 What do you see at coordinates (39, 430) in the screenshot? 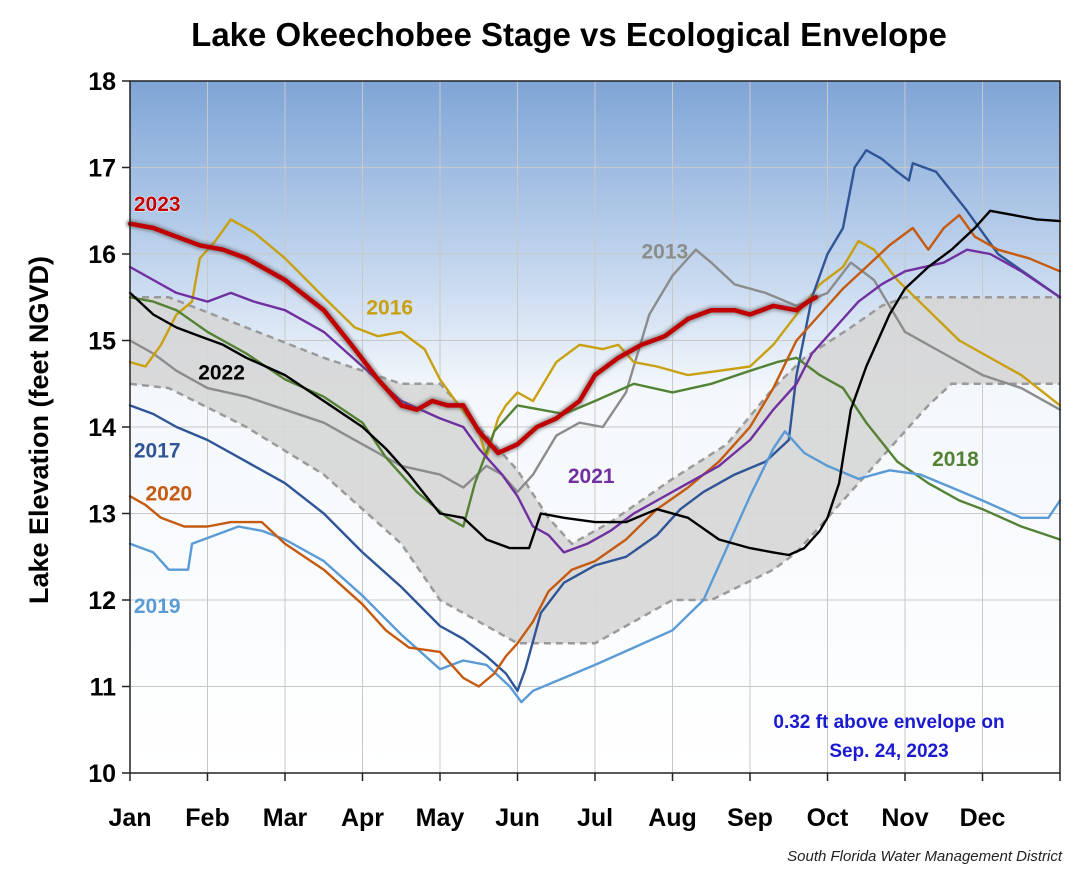
I see `y-axis-label: Lake Elevation (feet NGVD)` at bounding box center [39, 430].